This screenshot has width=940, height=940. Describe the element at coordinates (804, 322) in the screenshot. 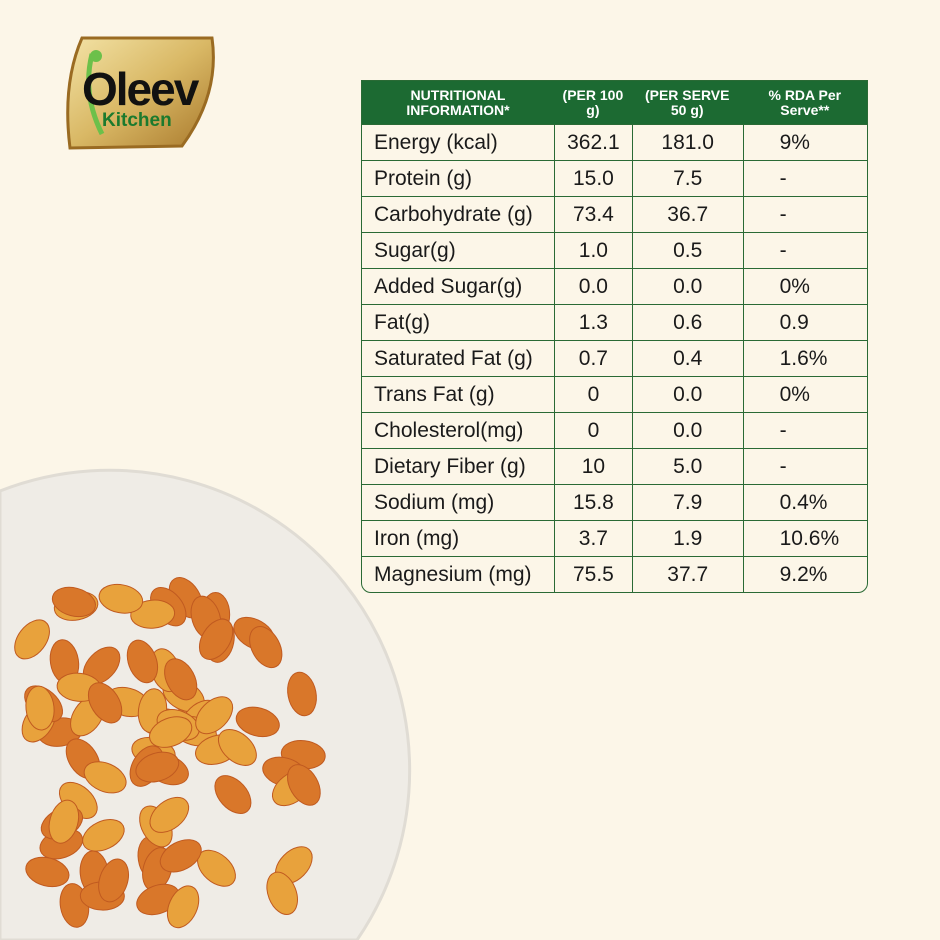

I see `rda-value: 0.9` at that location.